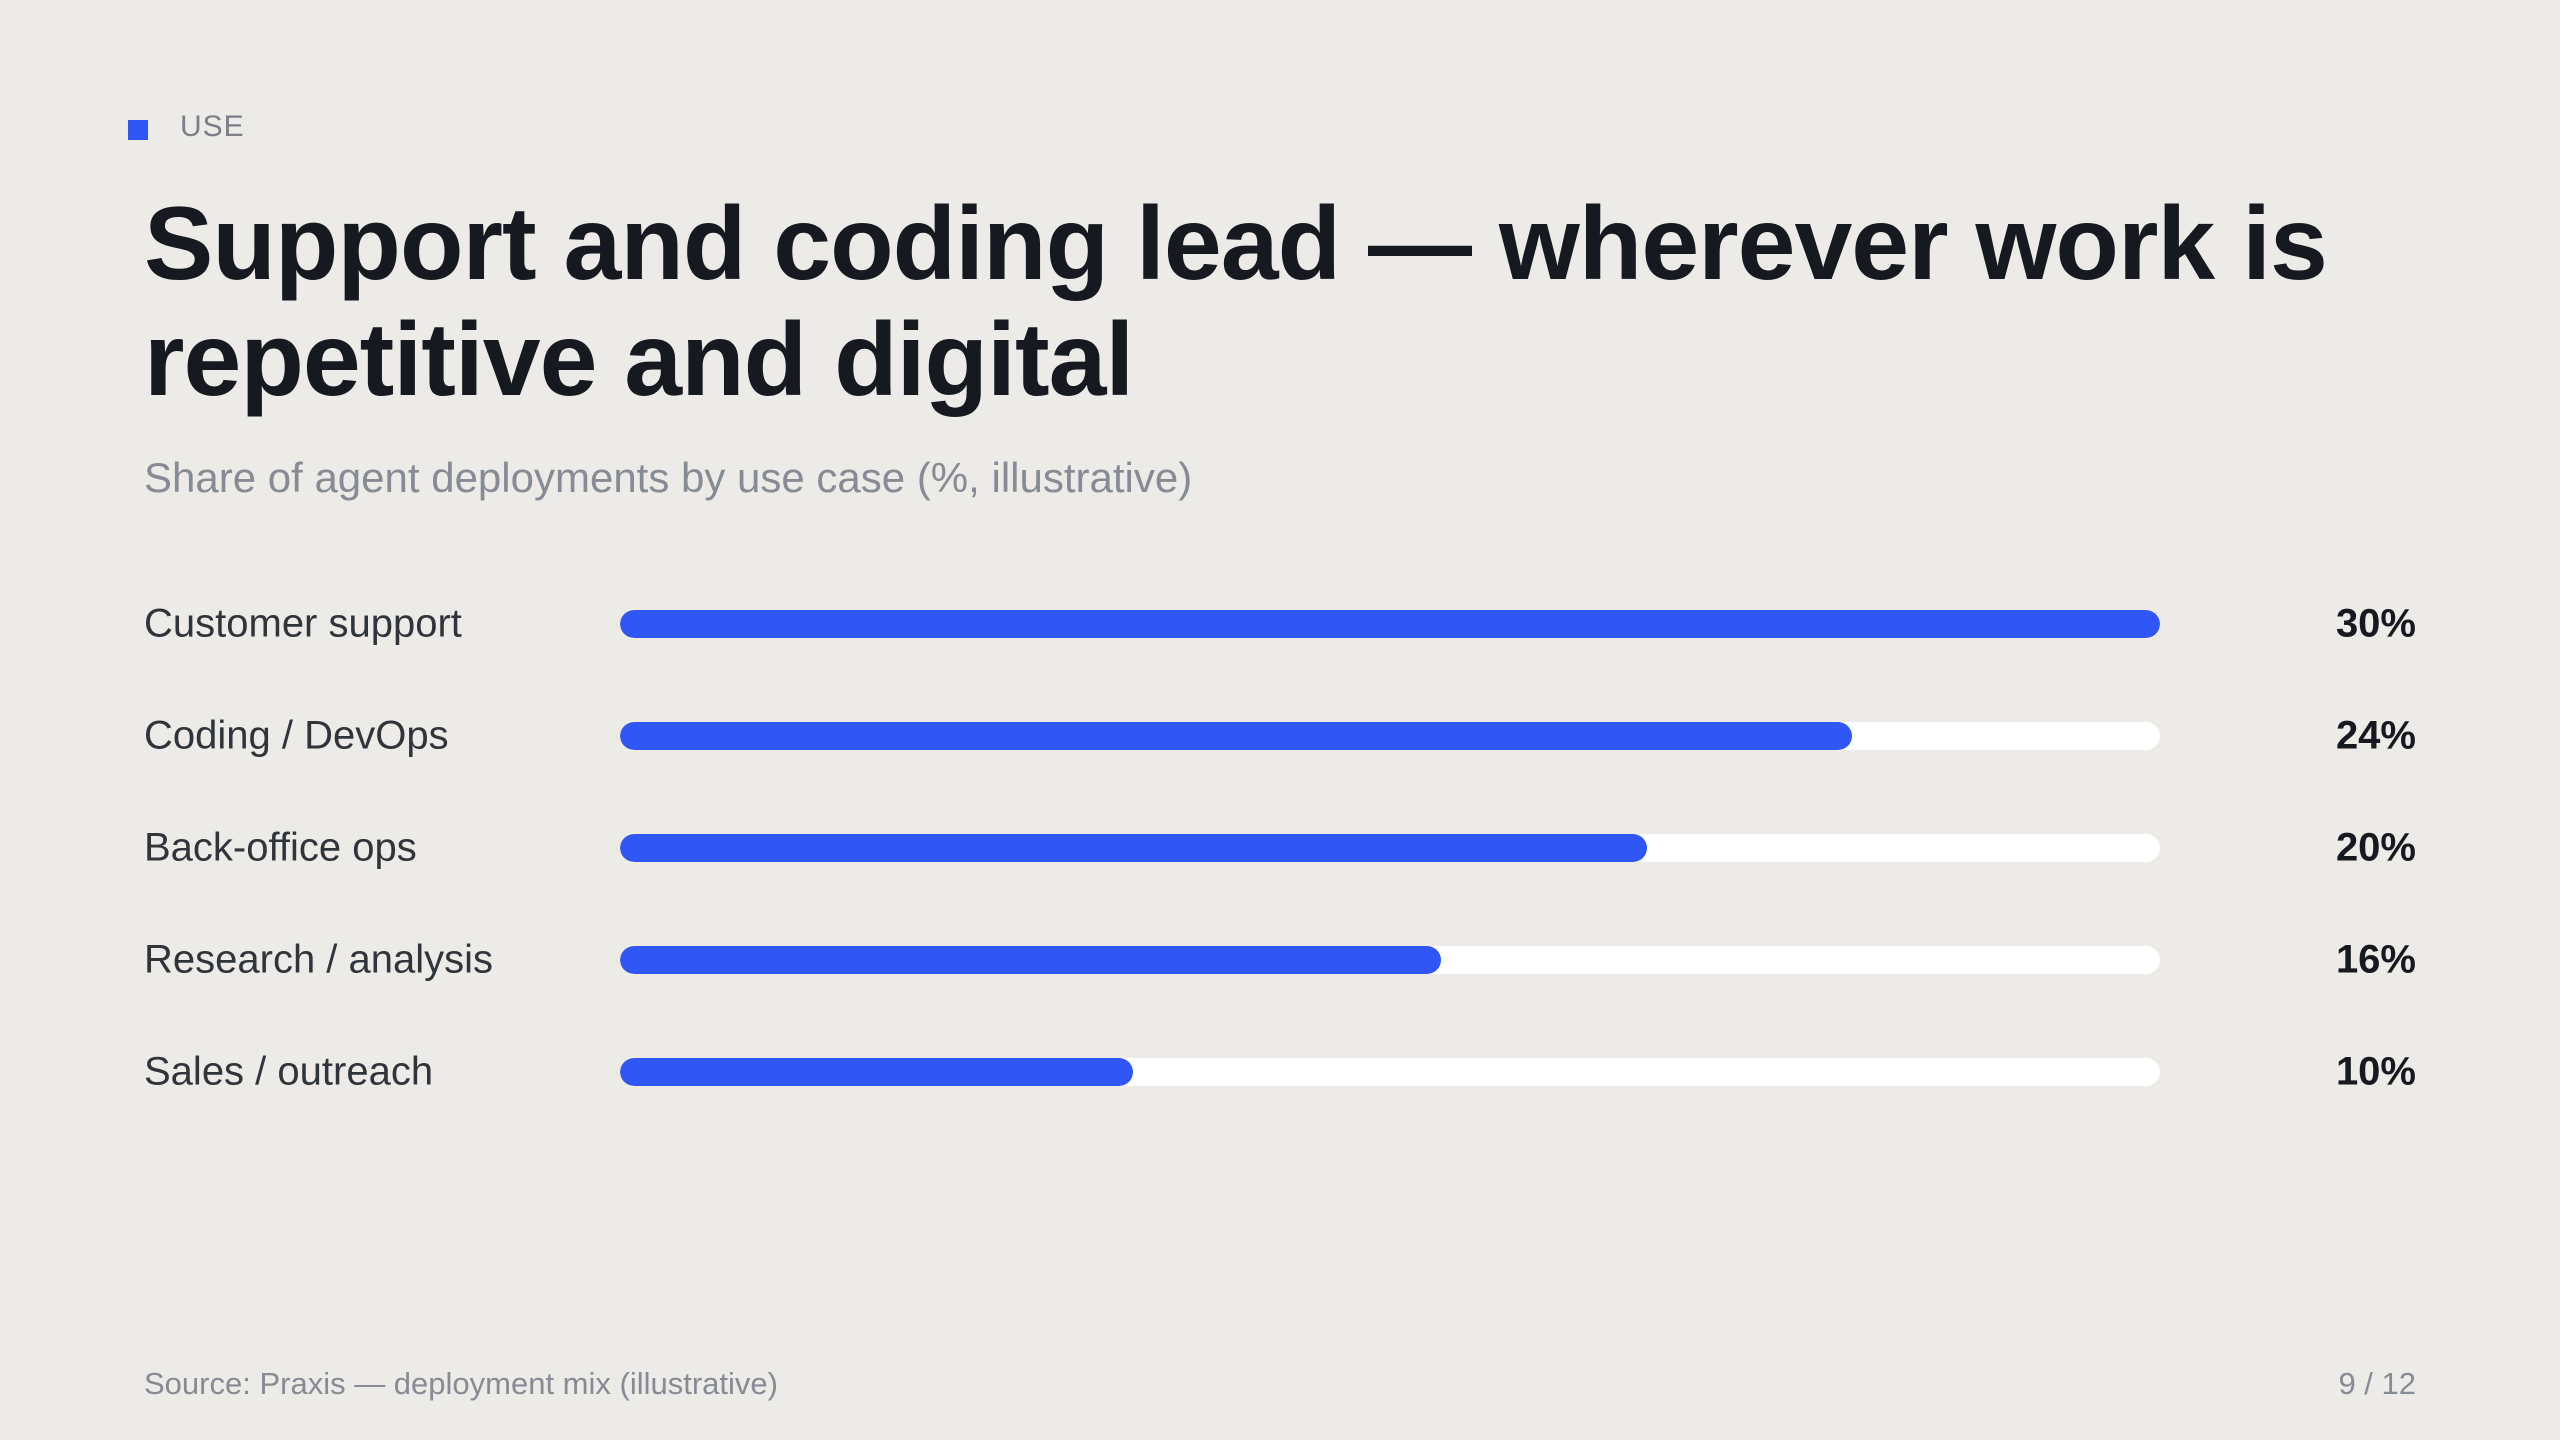 The image size is (2560, 1440). What do you see at coordinates (212, 126) in the screenshot?
I see `section-label: USE` at bounding box center [212, 126].